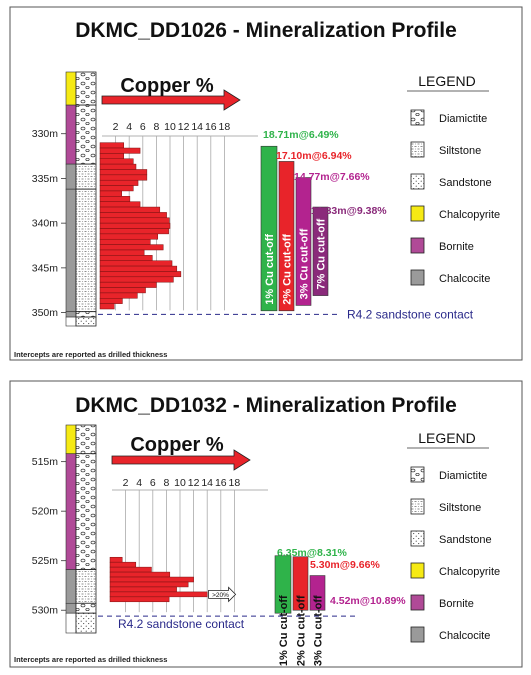 Image resolution: width=531 pixels, height=675 pixels. Describe the element at coordinates (45, 268) in the screenshot. I see `depth-tick-label: 345m` at that location.